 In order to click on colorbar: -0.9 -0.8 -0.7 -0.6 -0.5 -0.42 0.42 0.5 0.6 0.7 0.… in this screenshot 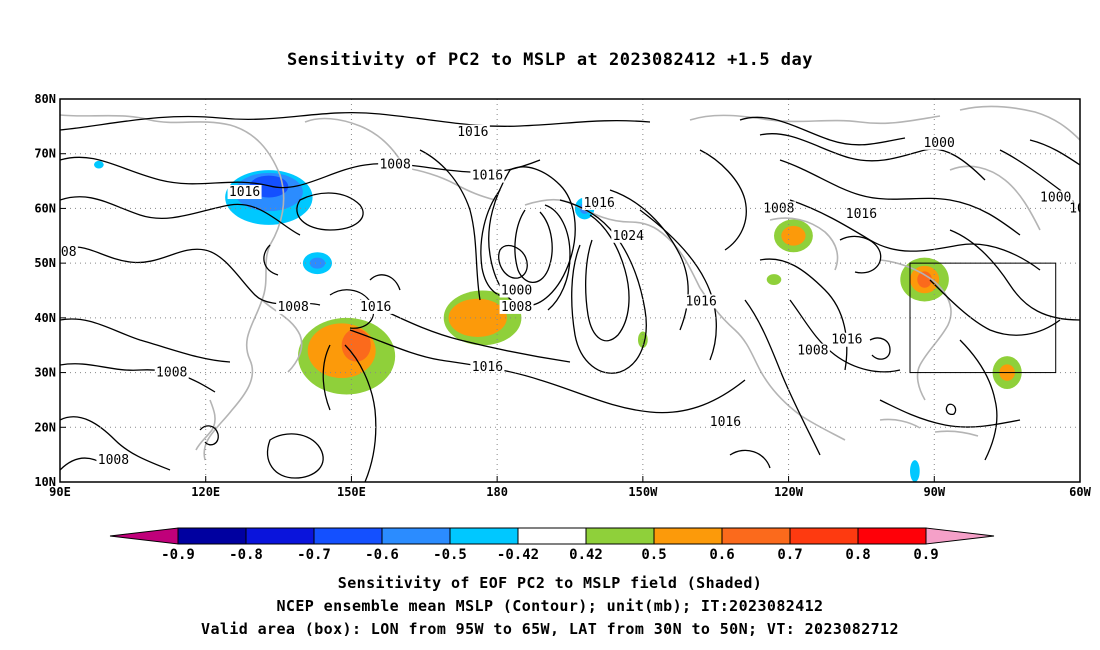, I will do `click(552, 545)`.